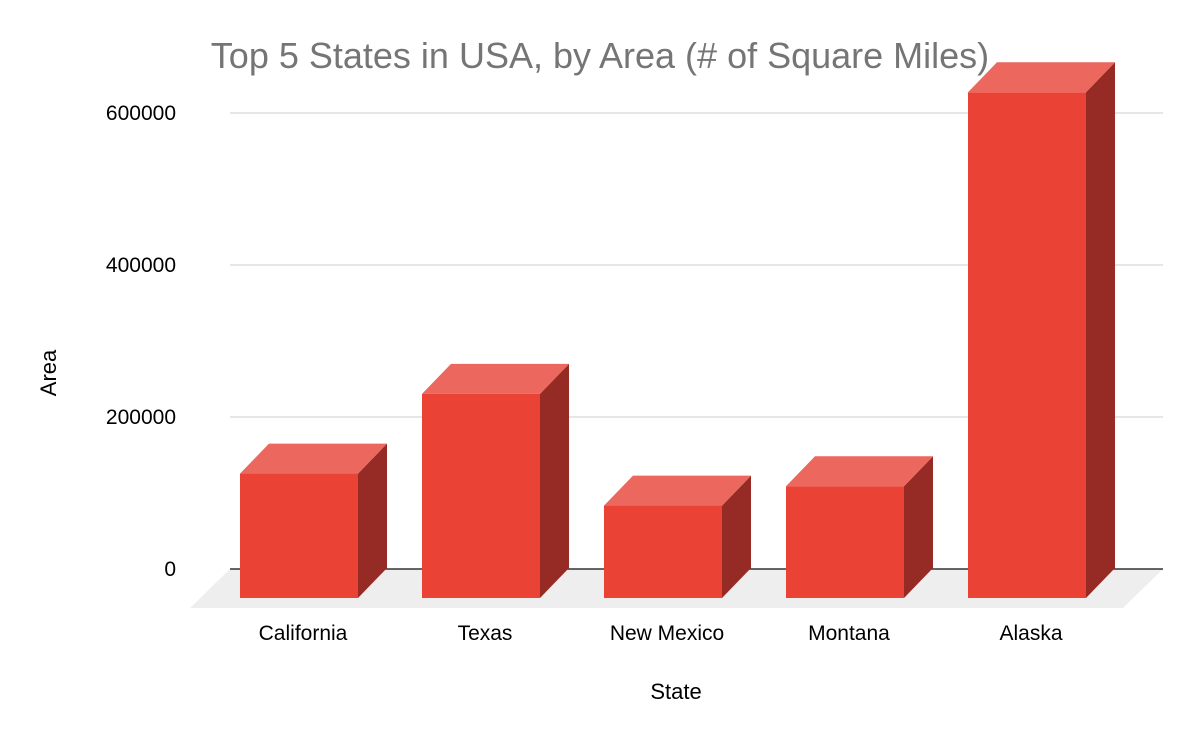 The width and height of the screenshot is (1200, 747). Describe the element at coordinates (141, 265) in the screenshot. I see `y-tick-label: 400000` at that location.